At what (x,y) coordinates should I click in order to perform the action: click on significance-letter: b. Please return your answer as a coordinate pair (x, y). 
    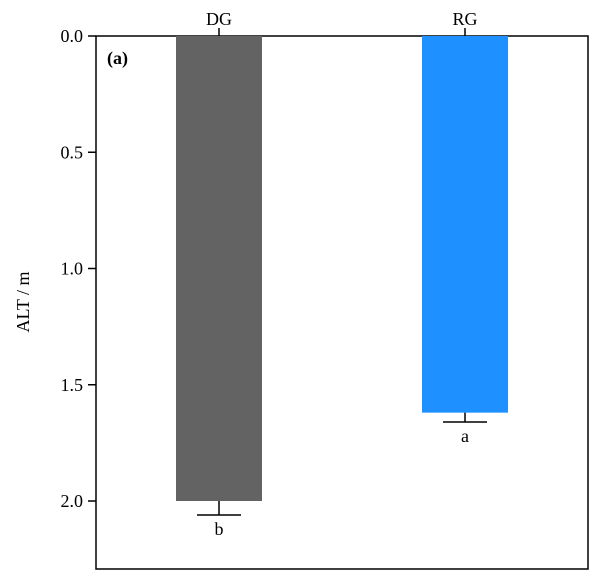
    Looking at the image, I should click on (219, 529).